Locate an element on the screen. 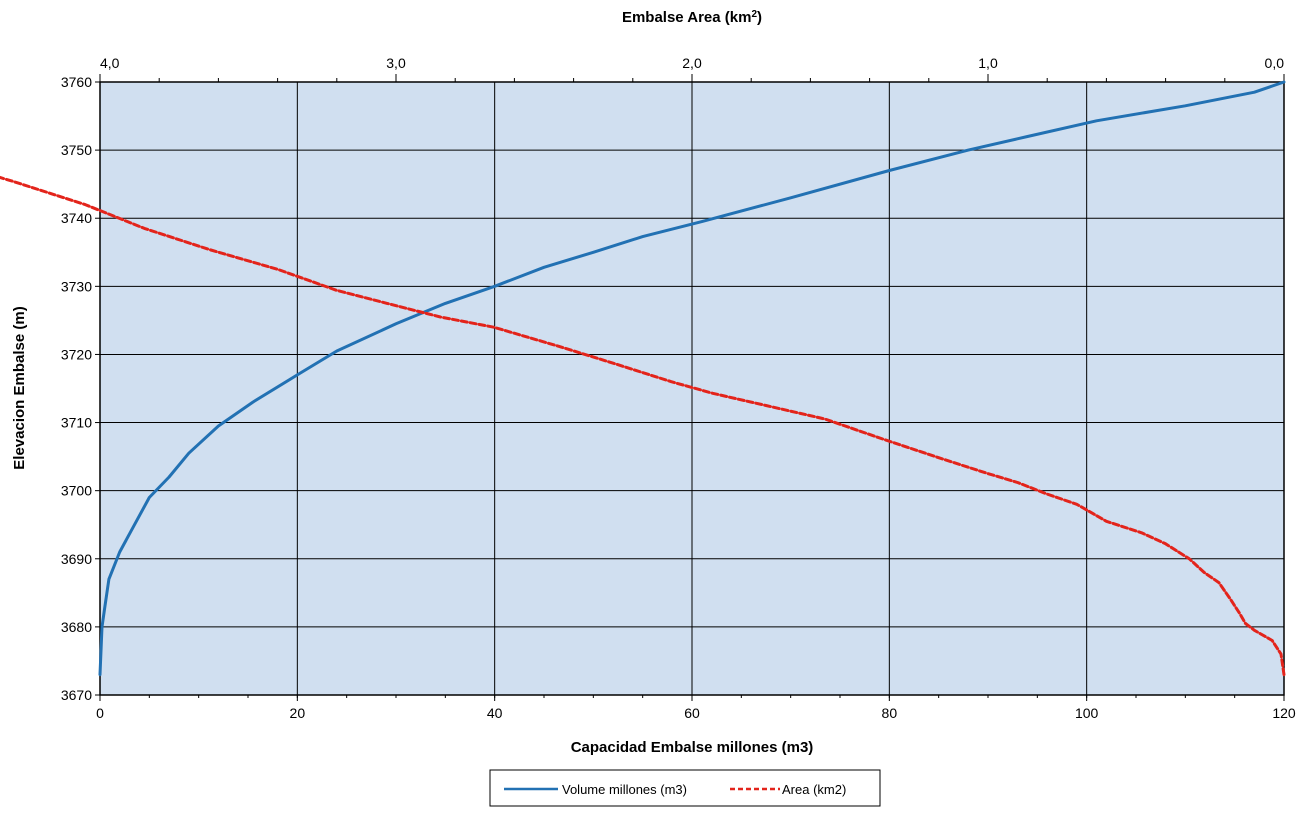 Image resolution: width=1301 pixels, height=814 pixels. y-tick-label: 3720 is located at coordinates (76, 354).